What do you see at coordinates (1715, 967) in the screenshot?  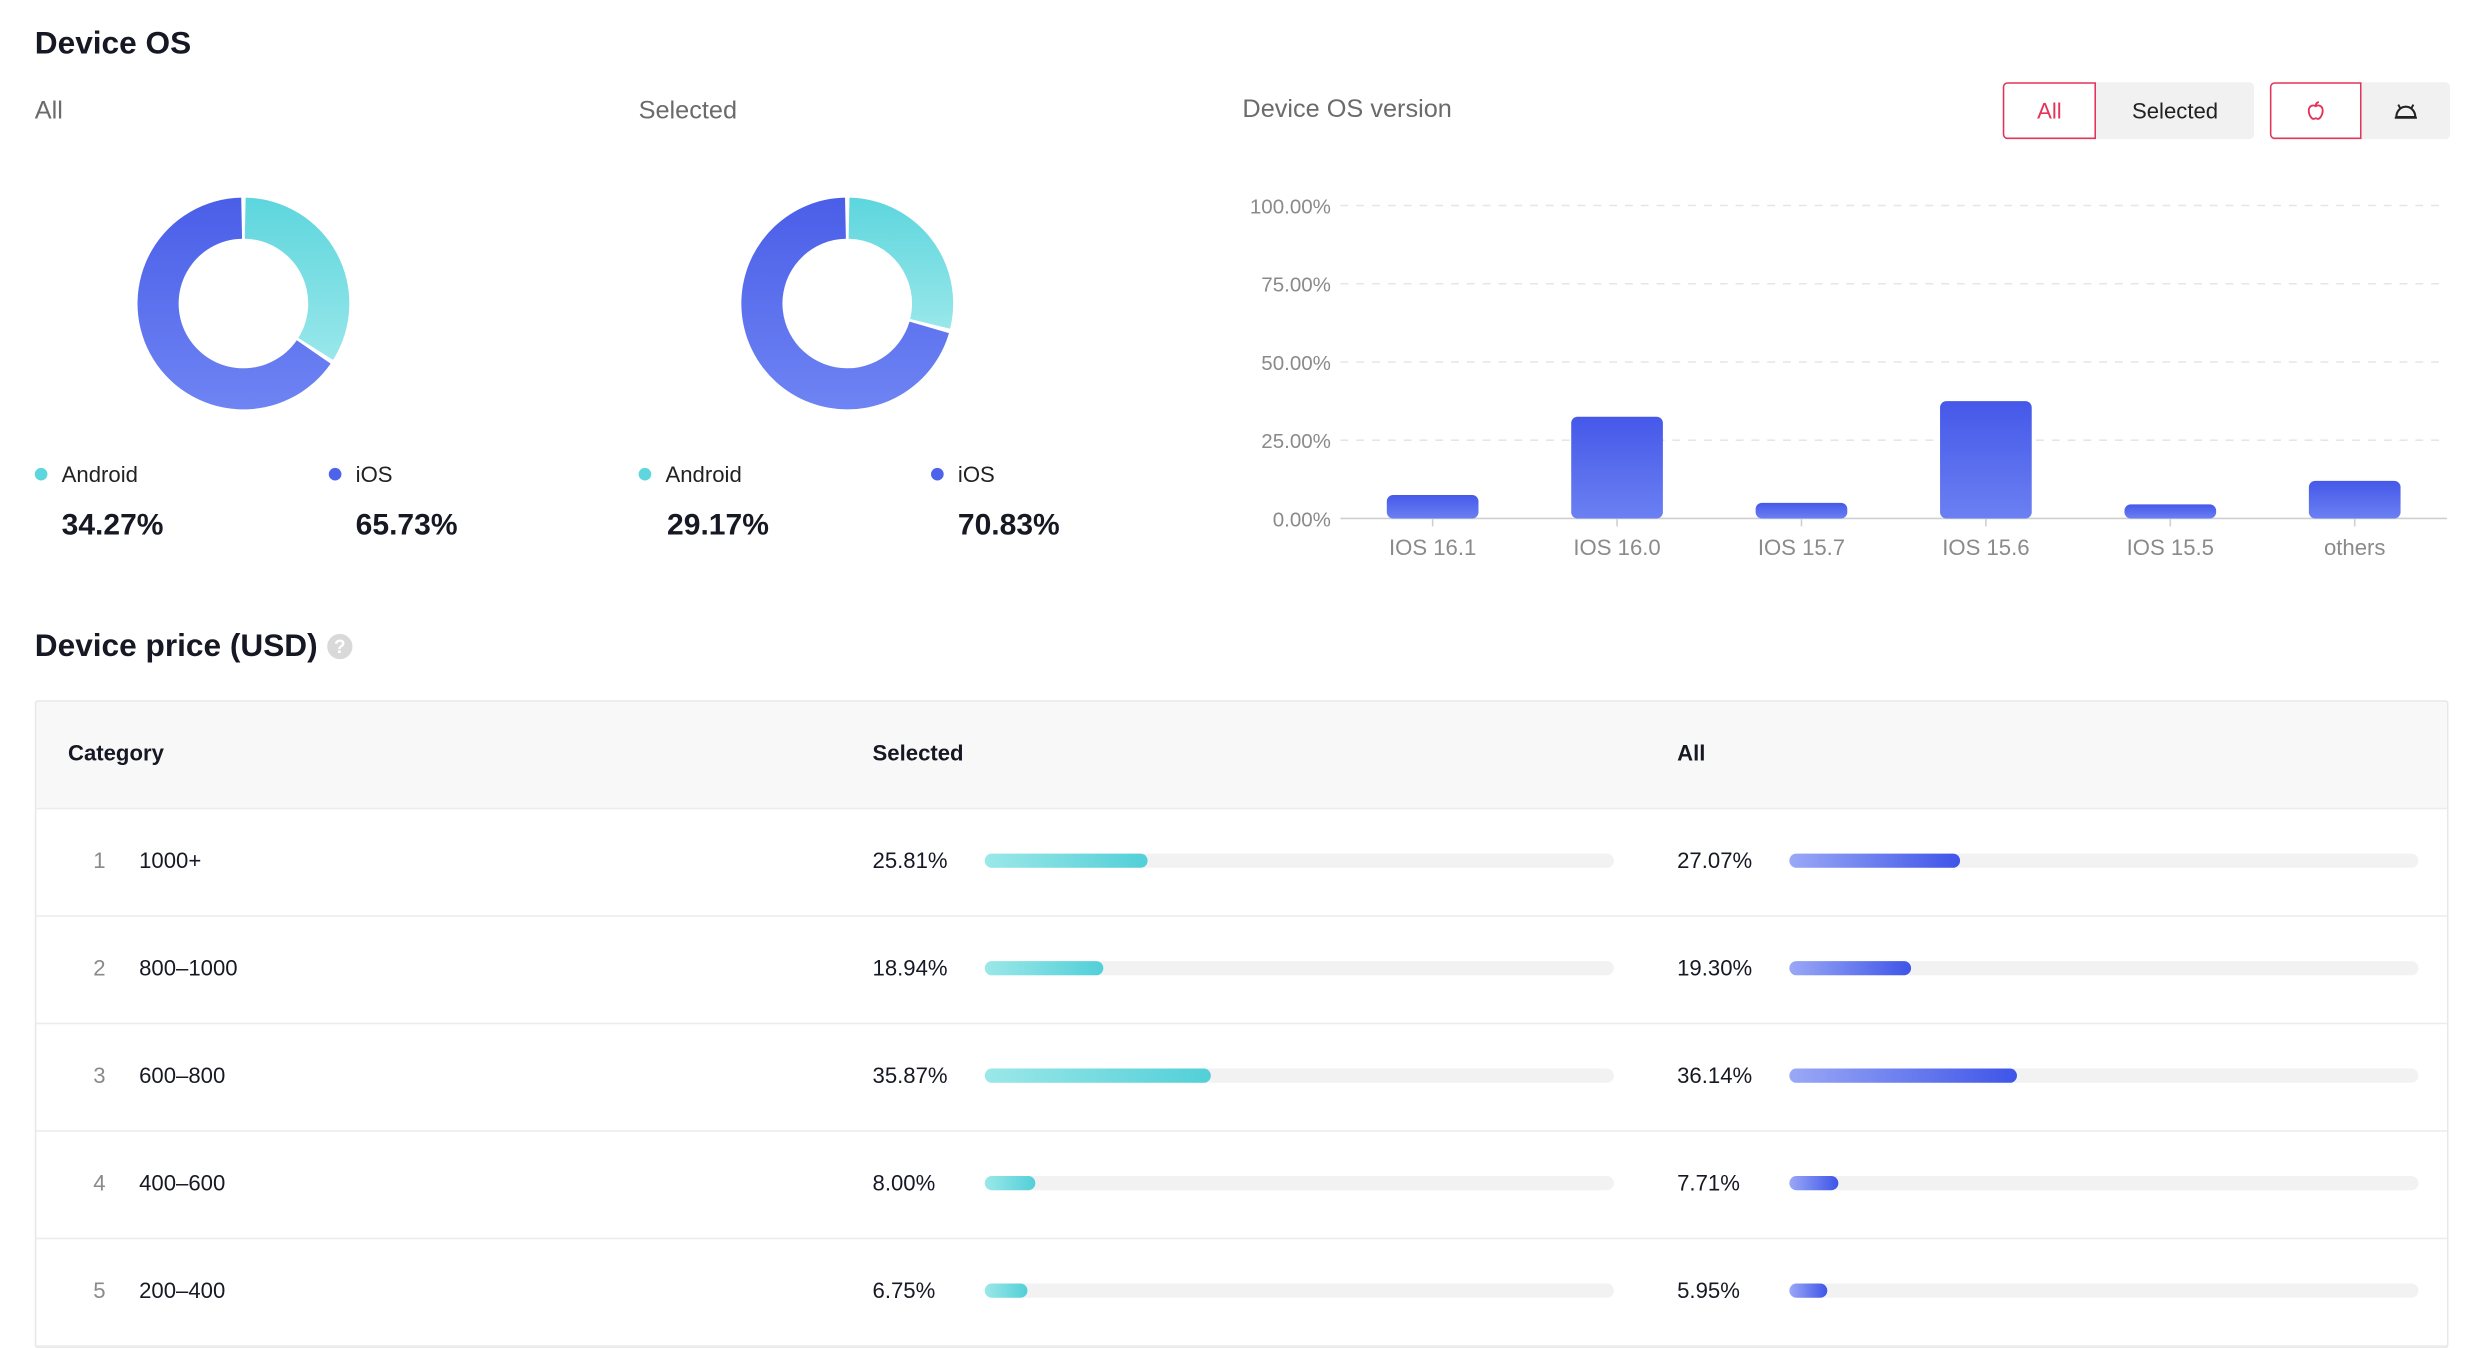 I see `row-all-value: 19.30%` at bounding box center [1715, 967].